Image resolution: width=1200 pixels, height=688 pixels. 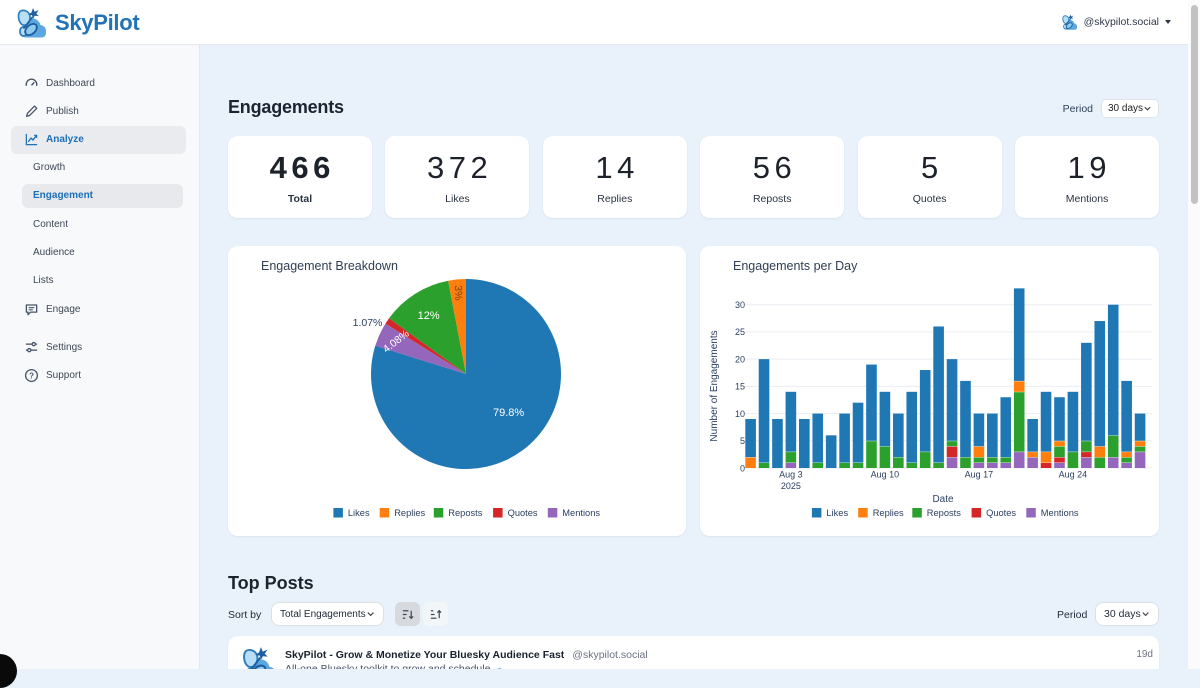 What do you see at coordinates (740, 359) in the screenshot?
I see `svg-text: 20` at bounding box center [740, 359].